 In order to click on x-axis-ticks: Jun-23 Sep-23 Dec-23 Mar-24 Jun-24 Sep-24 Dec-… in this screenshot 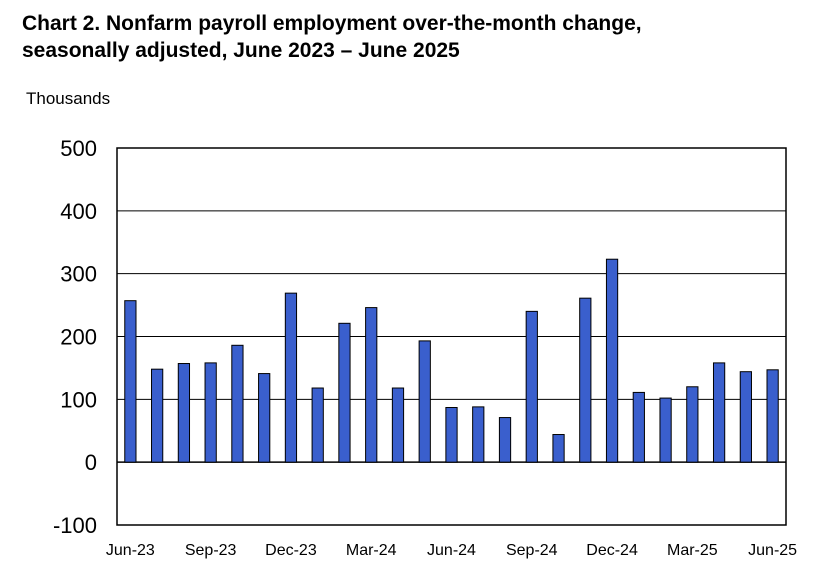, I will do `click(451, 550)`.